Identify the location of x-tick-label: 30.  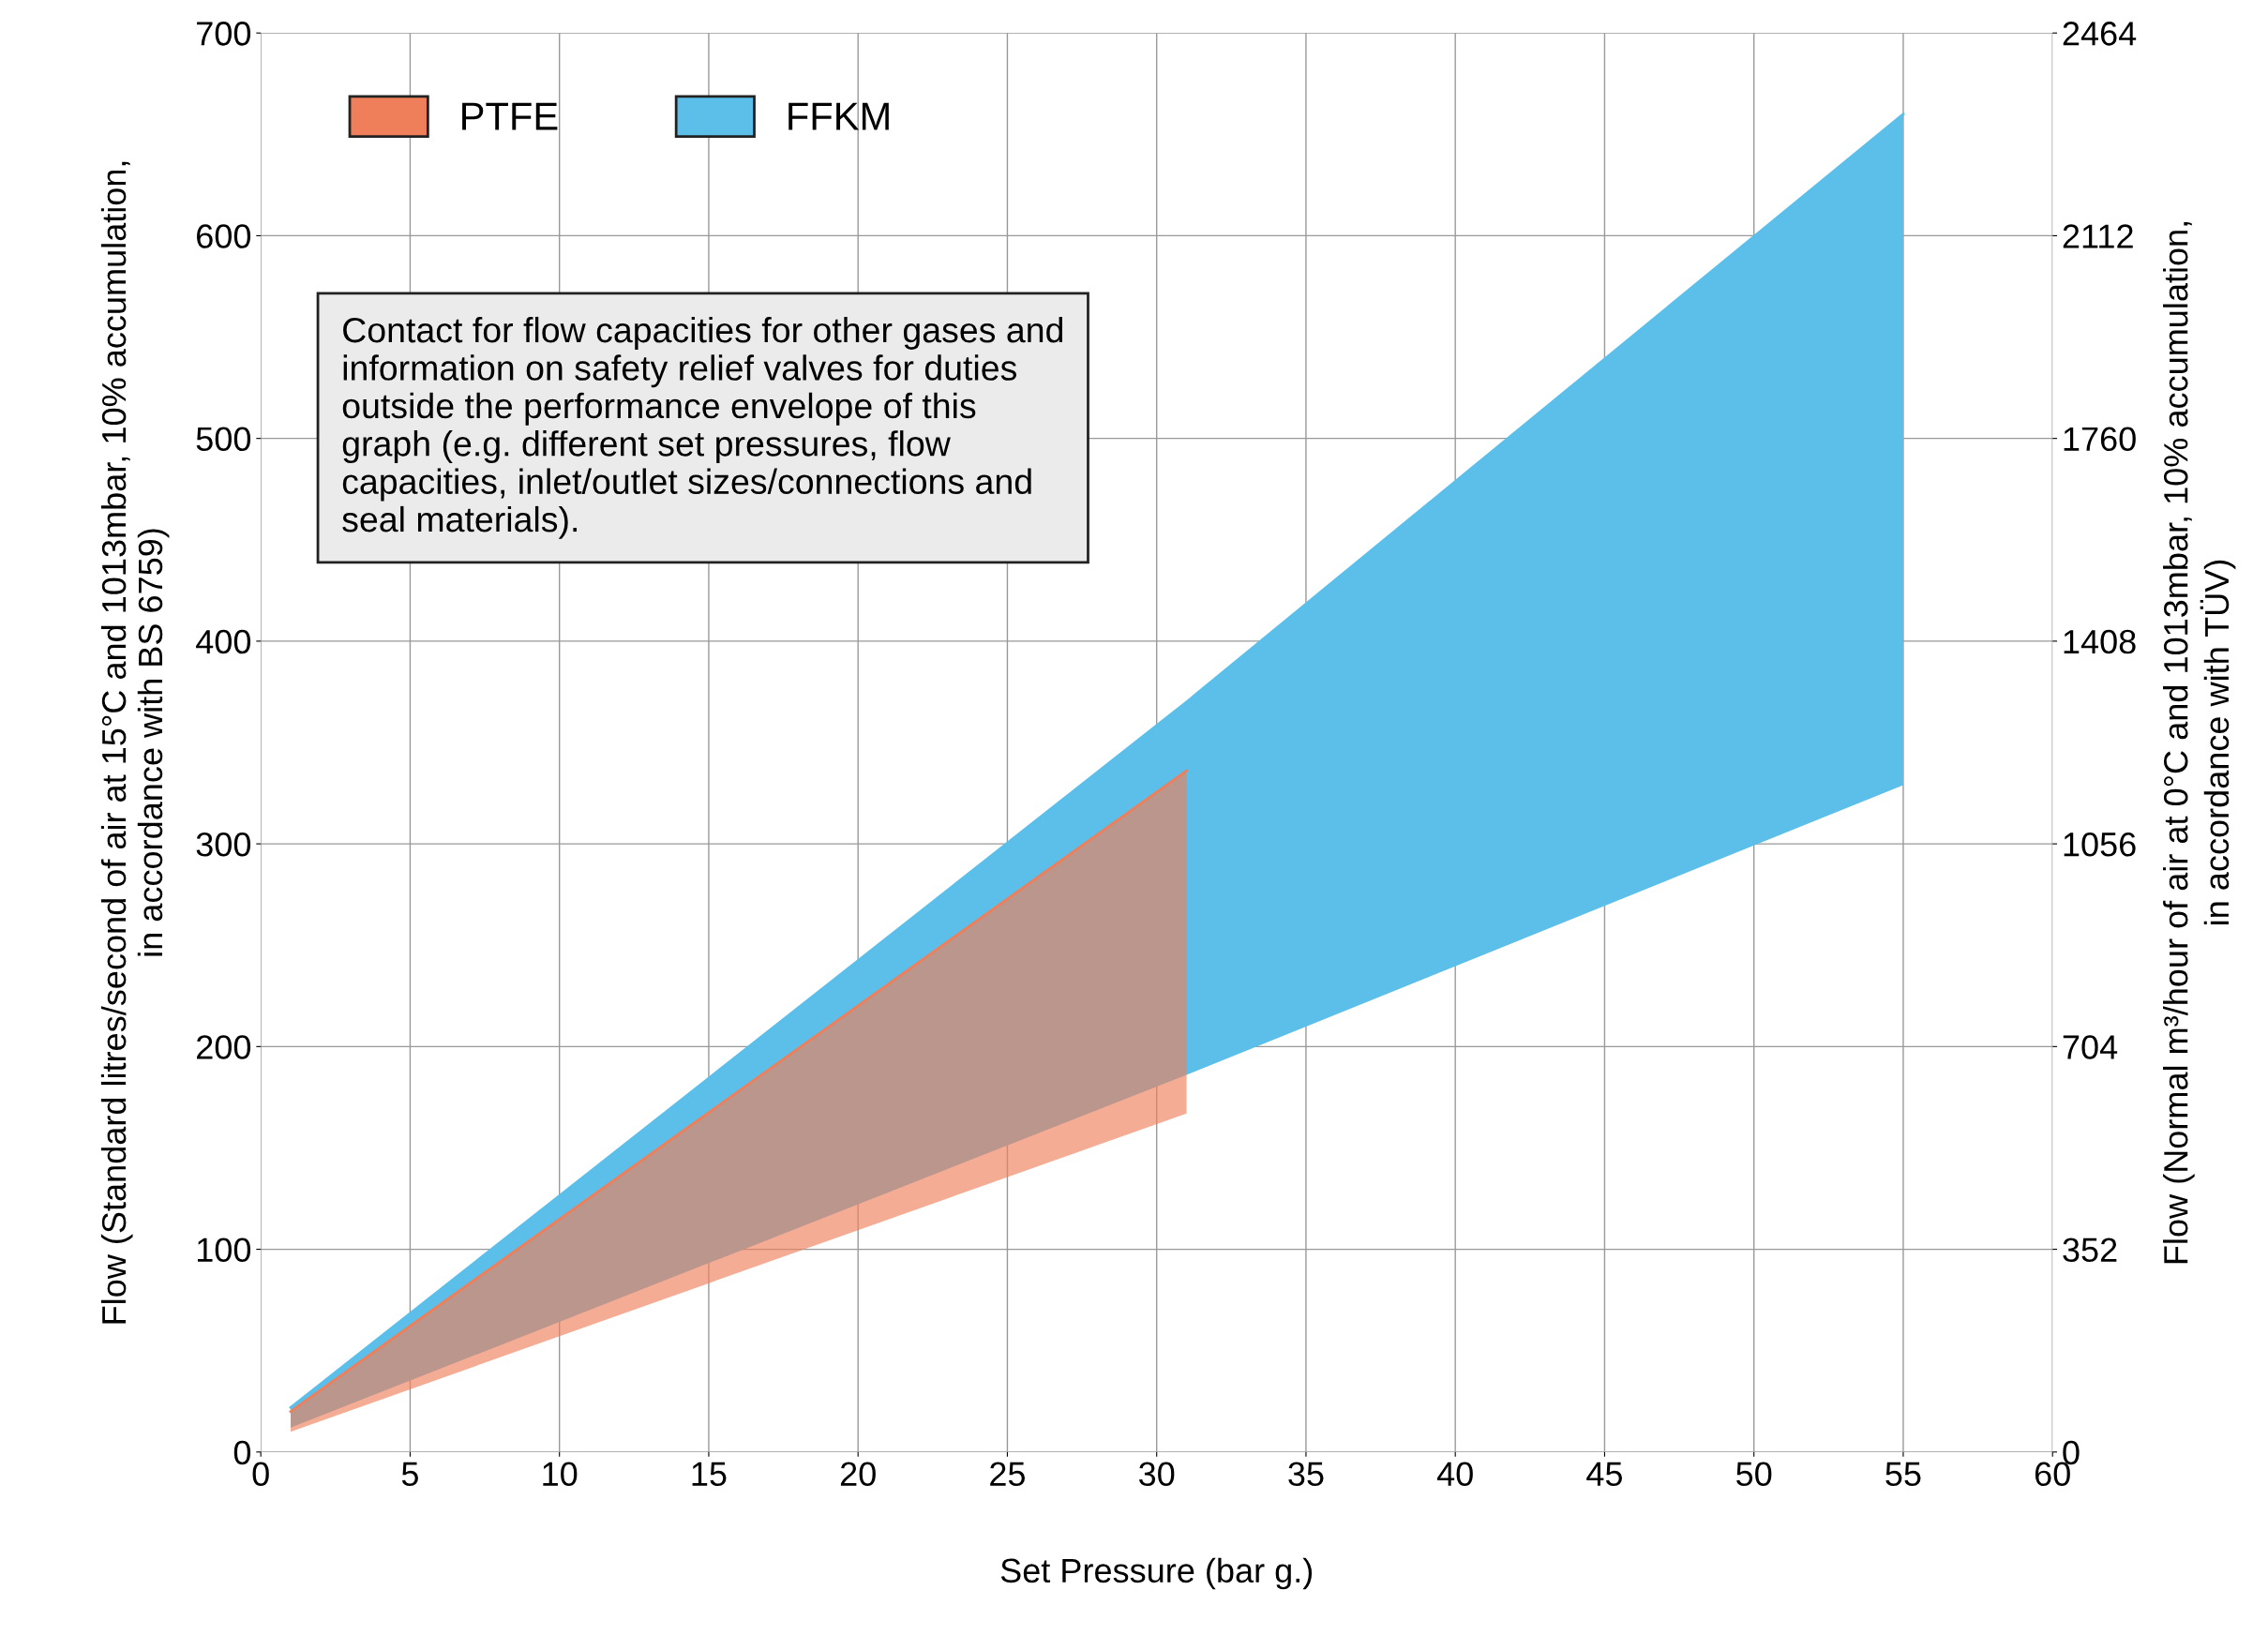
(1156, 1474).